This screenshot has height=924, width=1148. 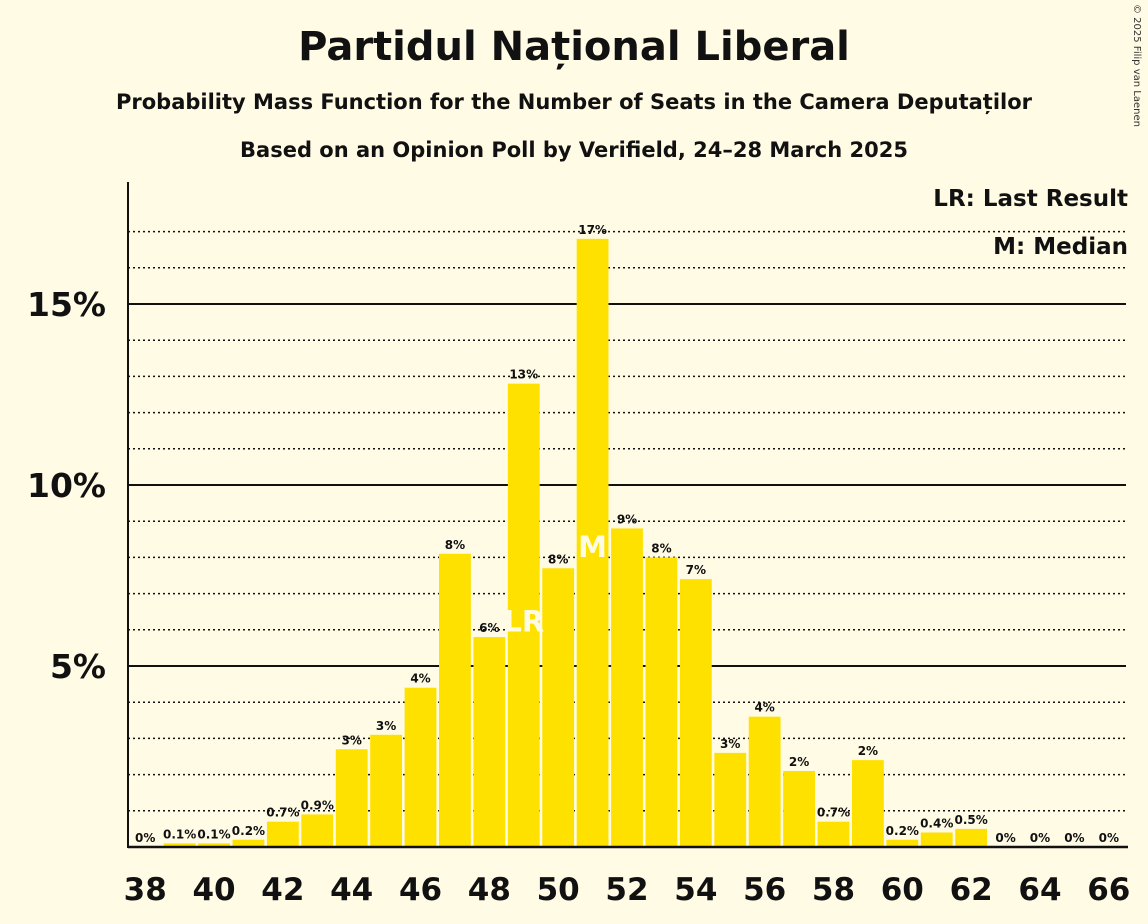 What do you see at coordinates (489, 890) in the screenshot?
I see `x-tick-label: 48` at bounding box center [489, 890].